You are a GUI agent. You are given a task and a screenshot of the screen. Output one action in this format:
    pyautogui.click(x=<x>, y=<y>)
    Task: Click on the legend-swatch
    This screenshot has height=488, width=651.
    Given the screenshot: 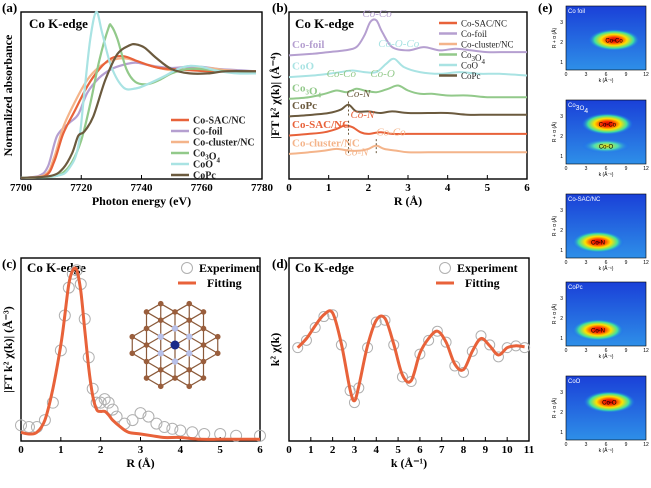 What is the action you would take?
    pyautogui.click(x=187, y=268)
    